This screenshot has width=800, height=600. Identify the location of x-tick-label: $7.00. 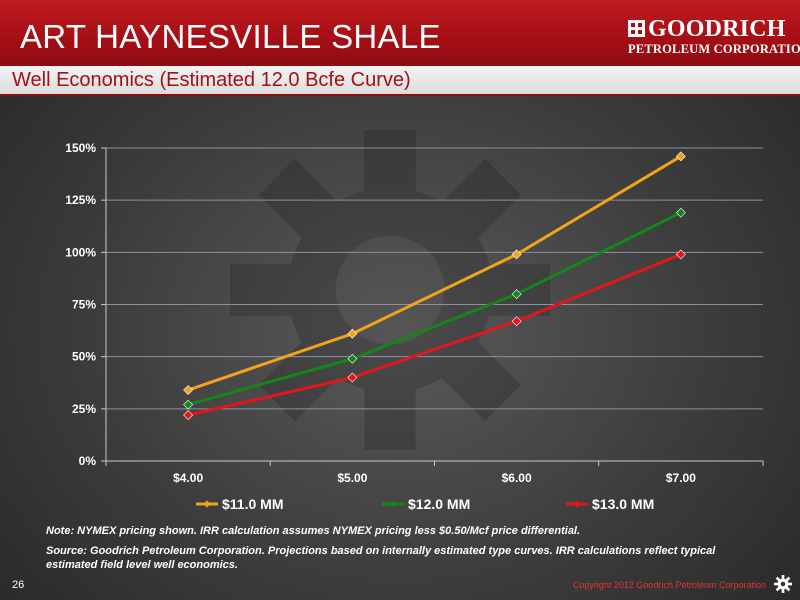
(681, 478).